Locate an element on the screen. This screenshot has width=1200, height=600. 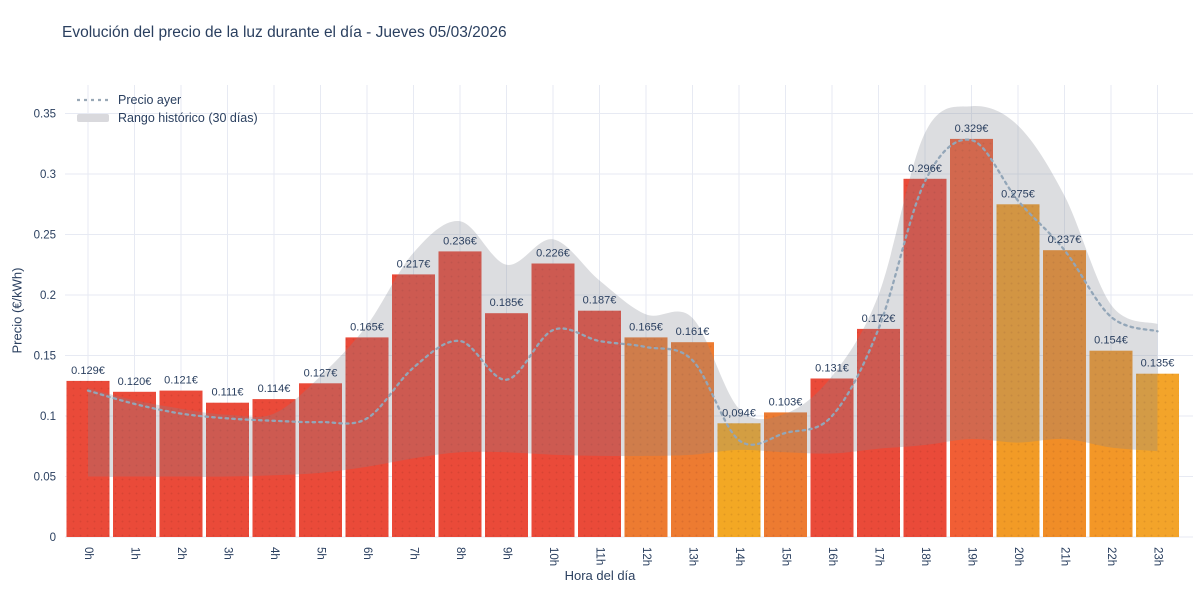
bar-value-label: 0.329€ is located at coordinates (972, 129).